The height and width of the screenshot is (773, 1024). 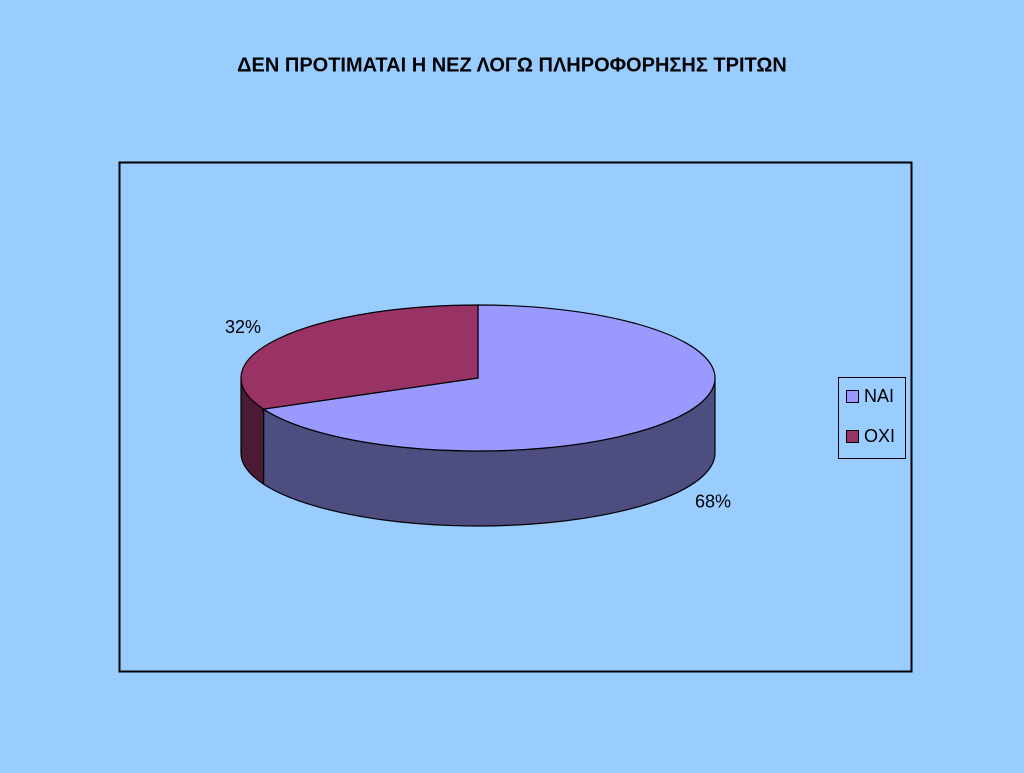 I want to click on pie, so click(x=478, y=415).